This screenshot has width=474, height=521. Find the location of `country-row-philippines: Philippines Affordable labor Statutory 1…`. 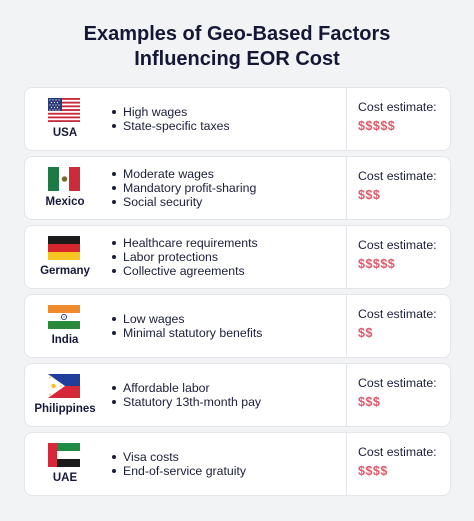

country-row-philippines: Philippines Affordable labor Statutory 1… is located at coordinates (237, 395).